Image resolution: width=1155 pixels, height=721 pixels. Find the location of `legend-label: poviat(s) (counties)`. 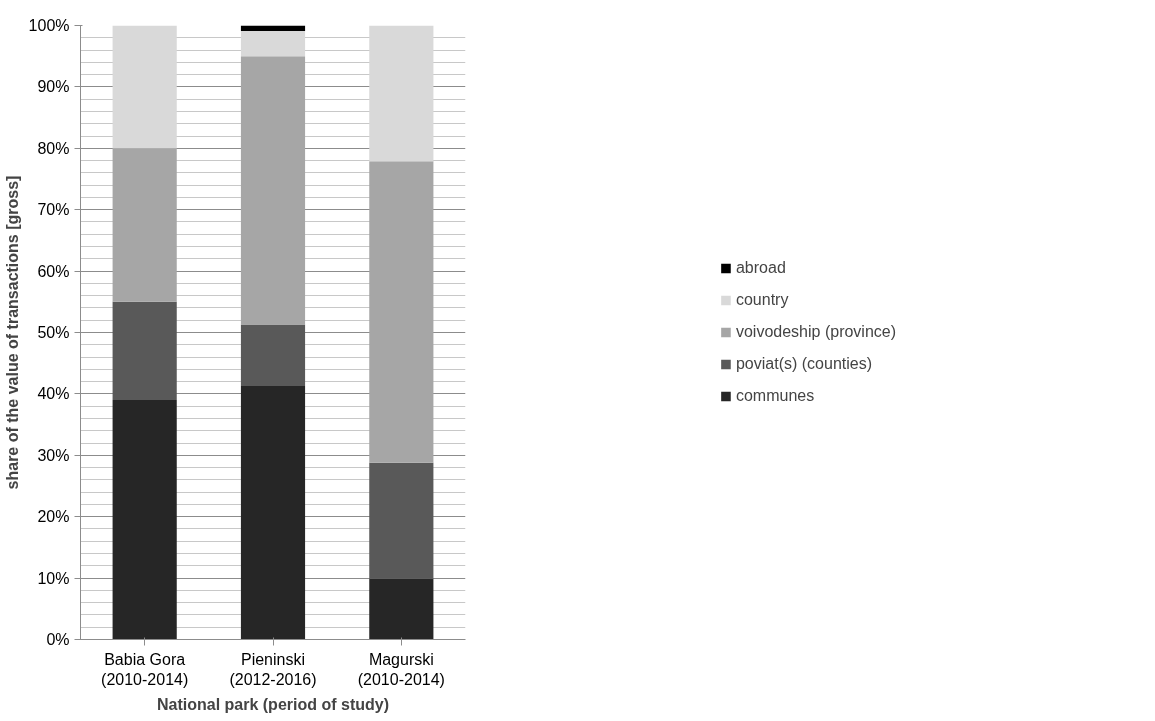

legend-label: poviat(s) (counties) is located at coordinates (804, 364).